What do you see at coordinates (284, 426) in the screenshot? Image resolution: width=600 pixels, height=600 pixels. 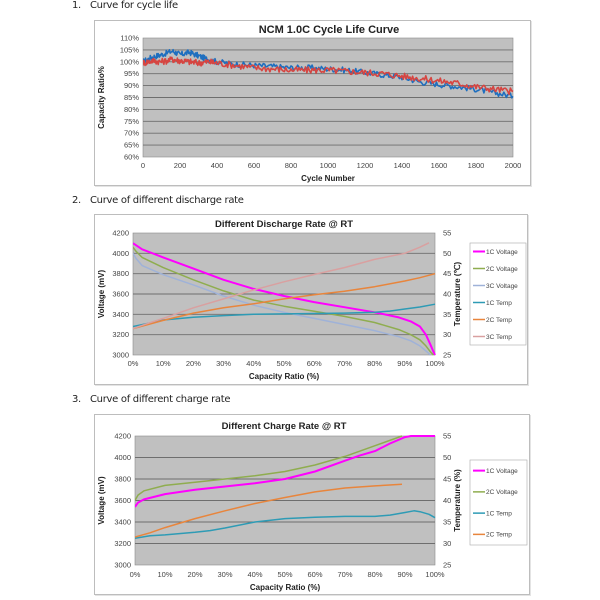 I see `chart-title: Different Charge Rate @ RT` at bounding box center [284, 426].